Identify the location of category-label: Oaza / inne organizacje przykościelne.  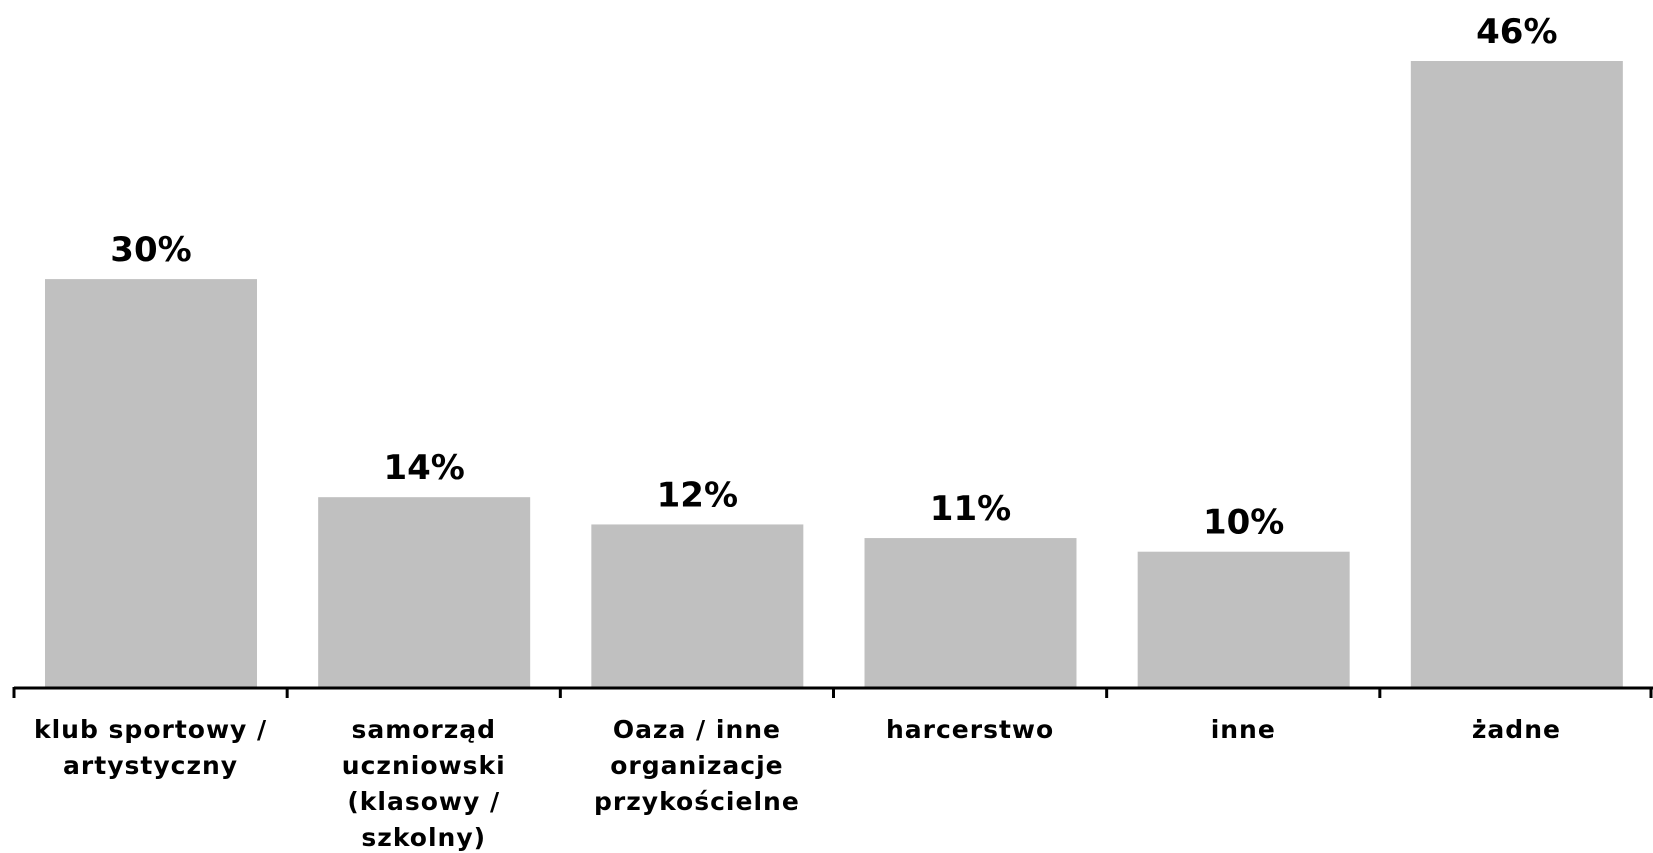
(697, 765).